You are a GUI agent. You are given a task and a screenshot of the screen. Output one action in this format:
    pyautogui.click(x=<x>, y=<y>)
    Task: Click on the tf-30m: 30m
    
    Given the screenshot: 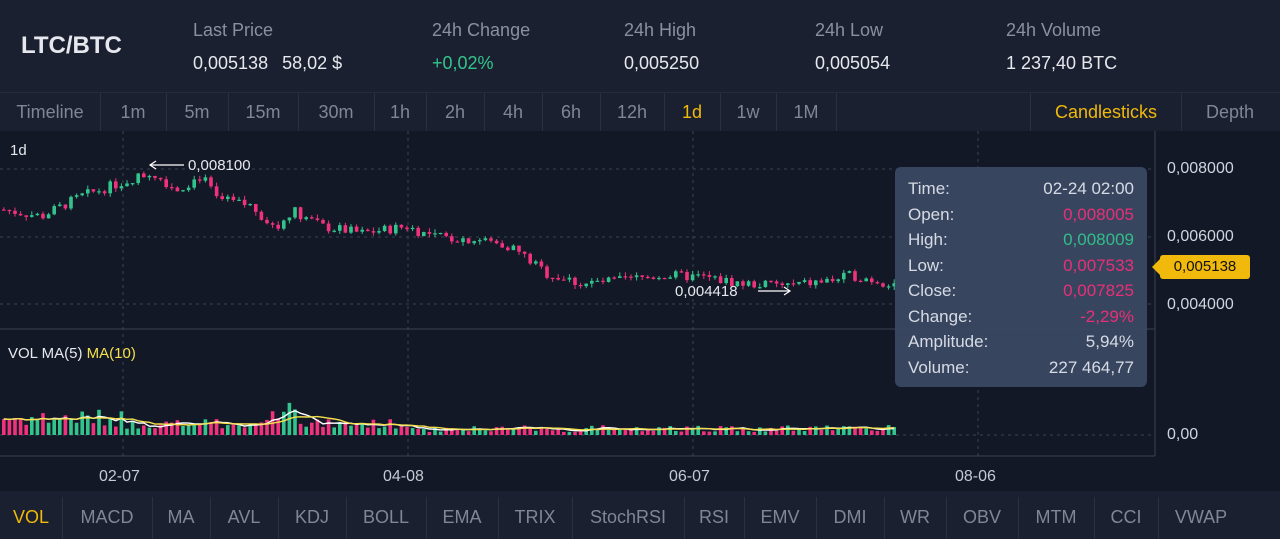 What is the action you would take?
    pyautogui.click(x=336, y=112)
    